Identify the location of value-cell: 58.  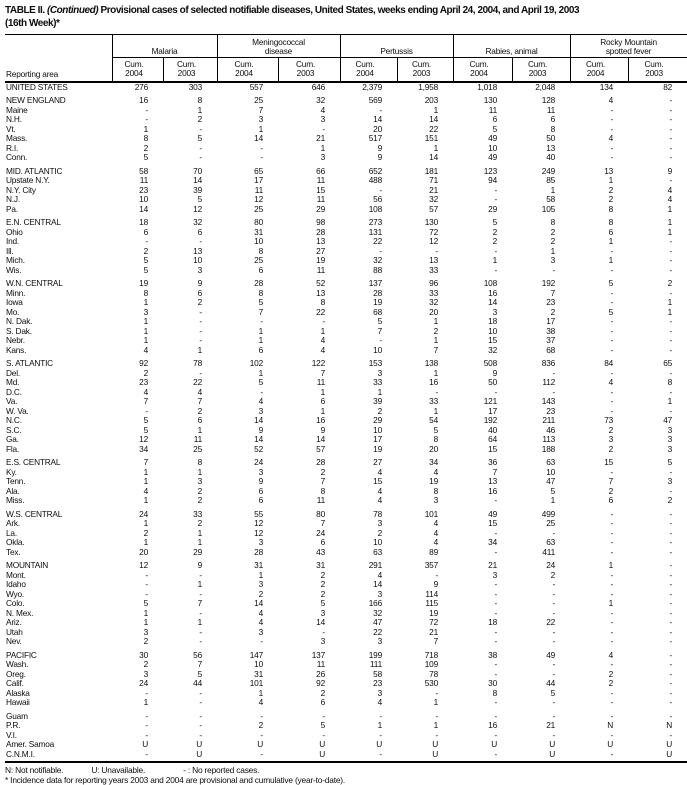
(143, 170).